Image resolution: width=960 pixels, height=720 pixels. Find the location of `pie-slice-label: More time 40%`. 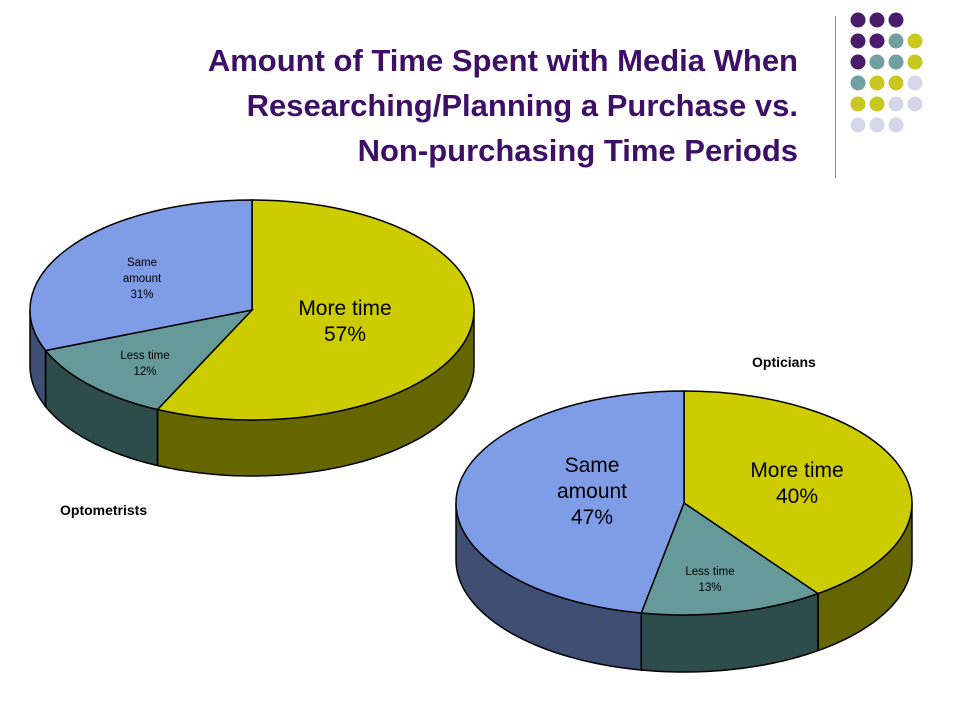

pie-slice-label: More time 40% is located at coordinates (796, 483).